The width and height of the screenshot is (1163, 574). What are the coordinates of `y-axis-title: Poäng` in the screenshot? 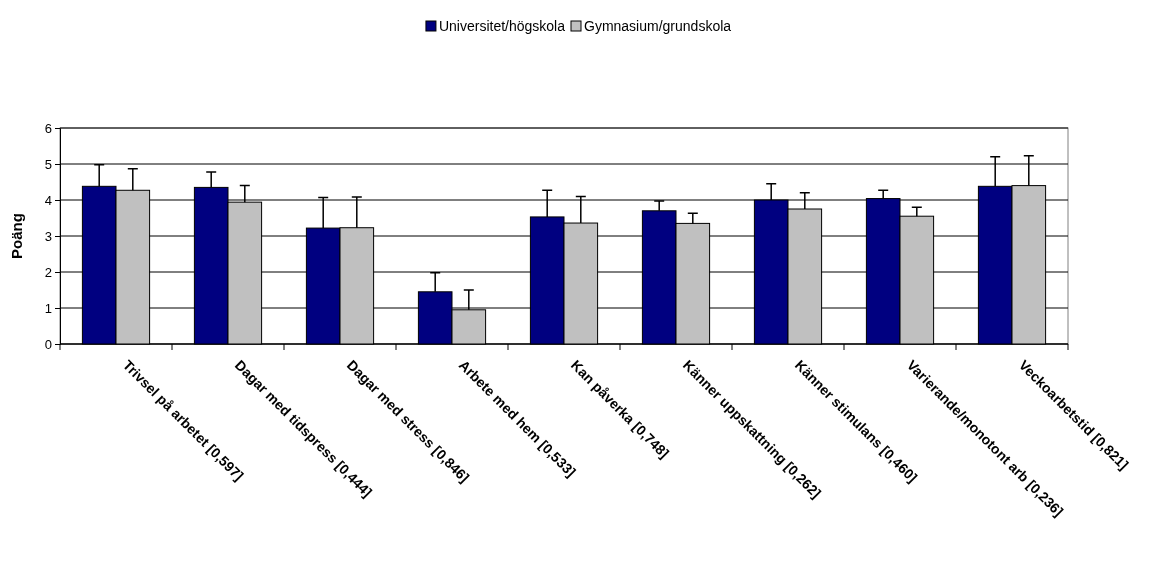 It's located at (16, 236).